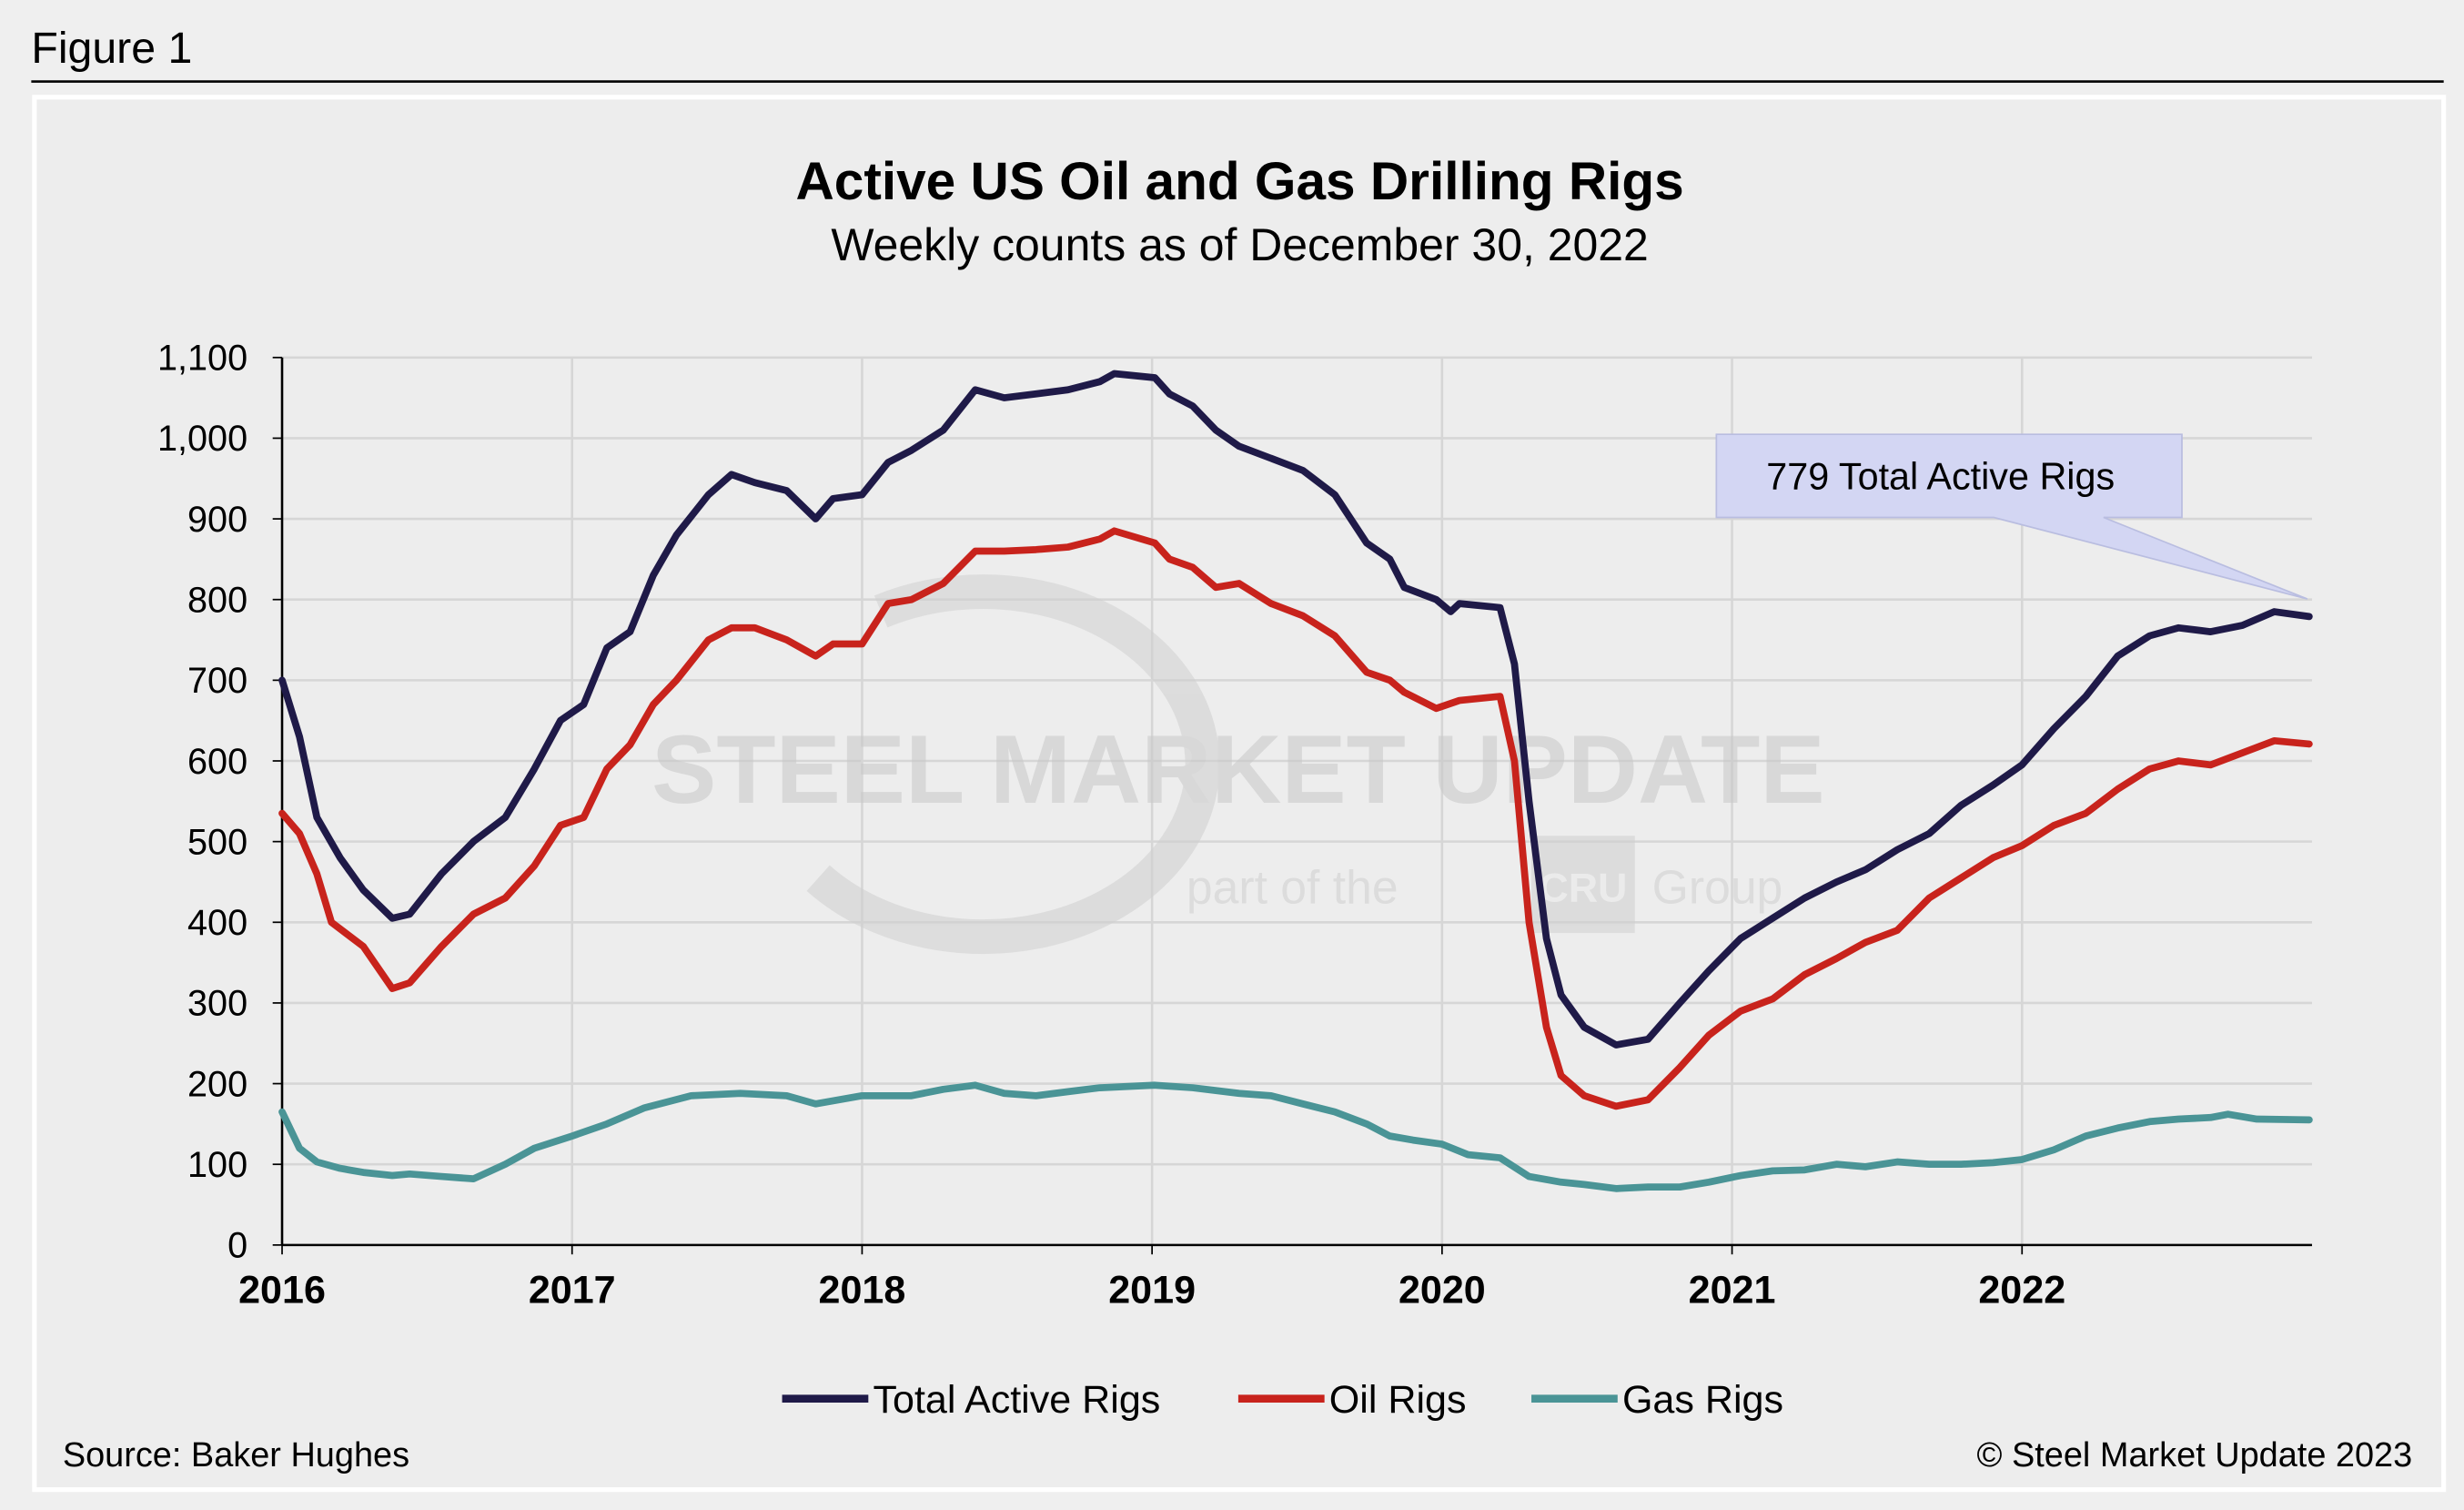 This screenshot has width=2464, height=1510. What do you see at coordinates (217, 1084) in the screenshot?
I see `y-tick-label: 200` at bounding box center [217, 1084].